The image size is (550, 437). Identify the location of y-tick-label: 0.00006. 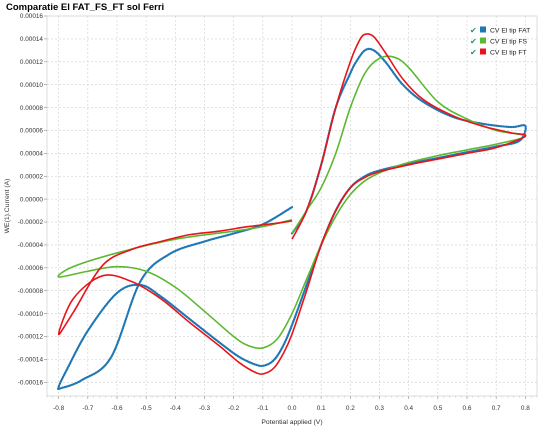
(32, 131).